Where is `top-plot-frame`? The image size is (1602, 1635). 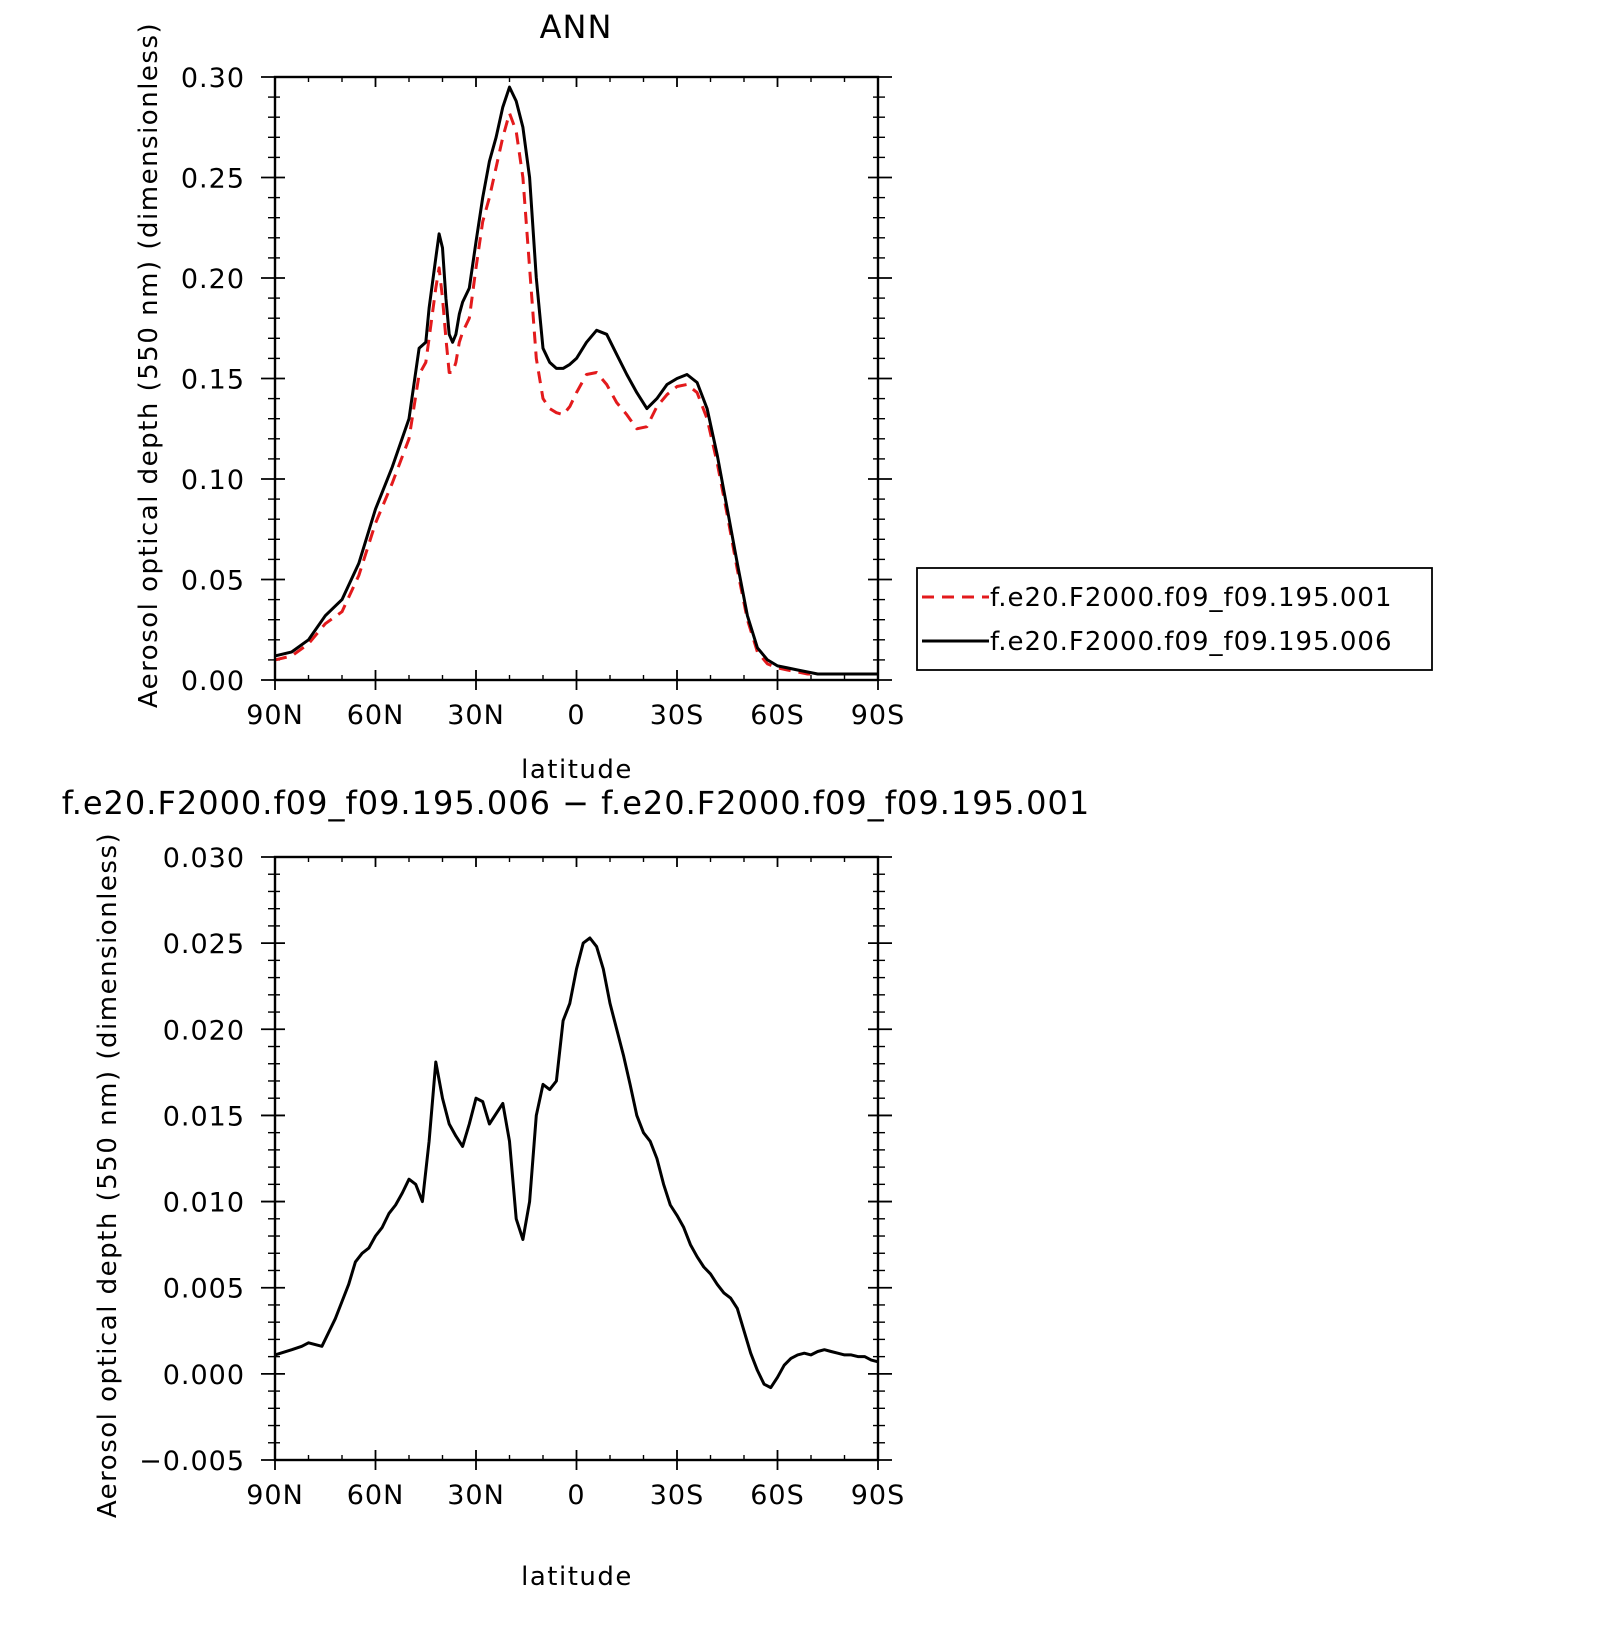 top-plot-frame is located at coordinates (576, 378).